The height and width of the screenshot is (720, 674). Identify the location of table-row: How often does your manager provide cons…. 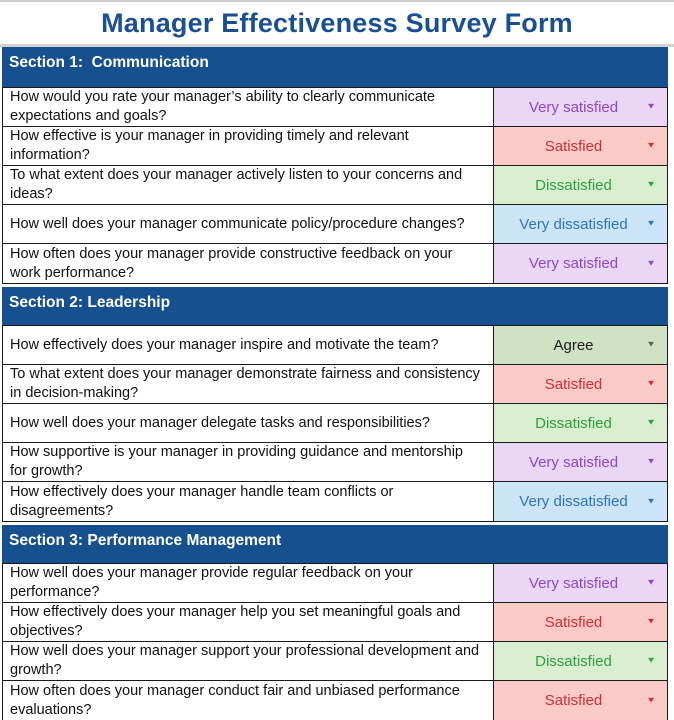
(335, 263).